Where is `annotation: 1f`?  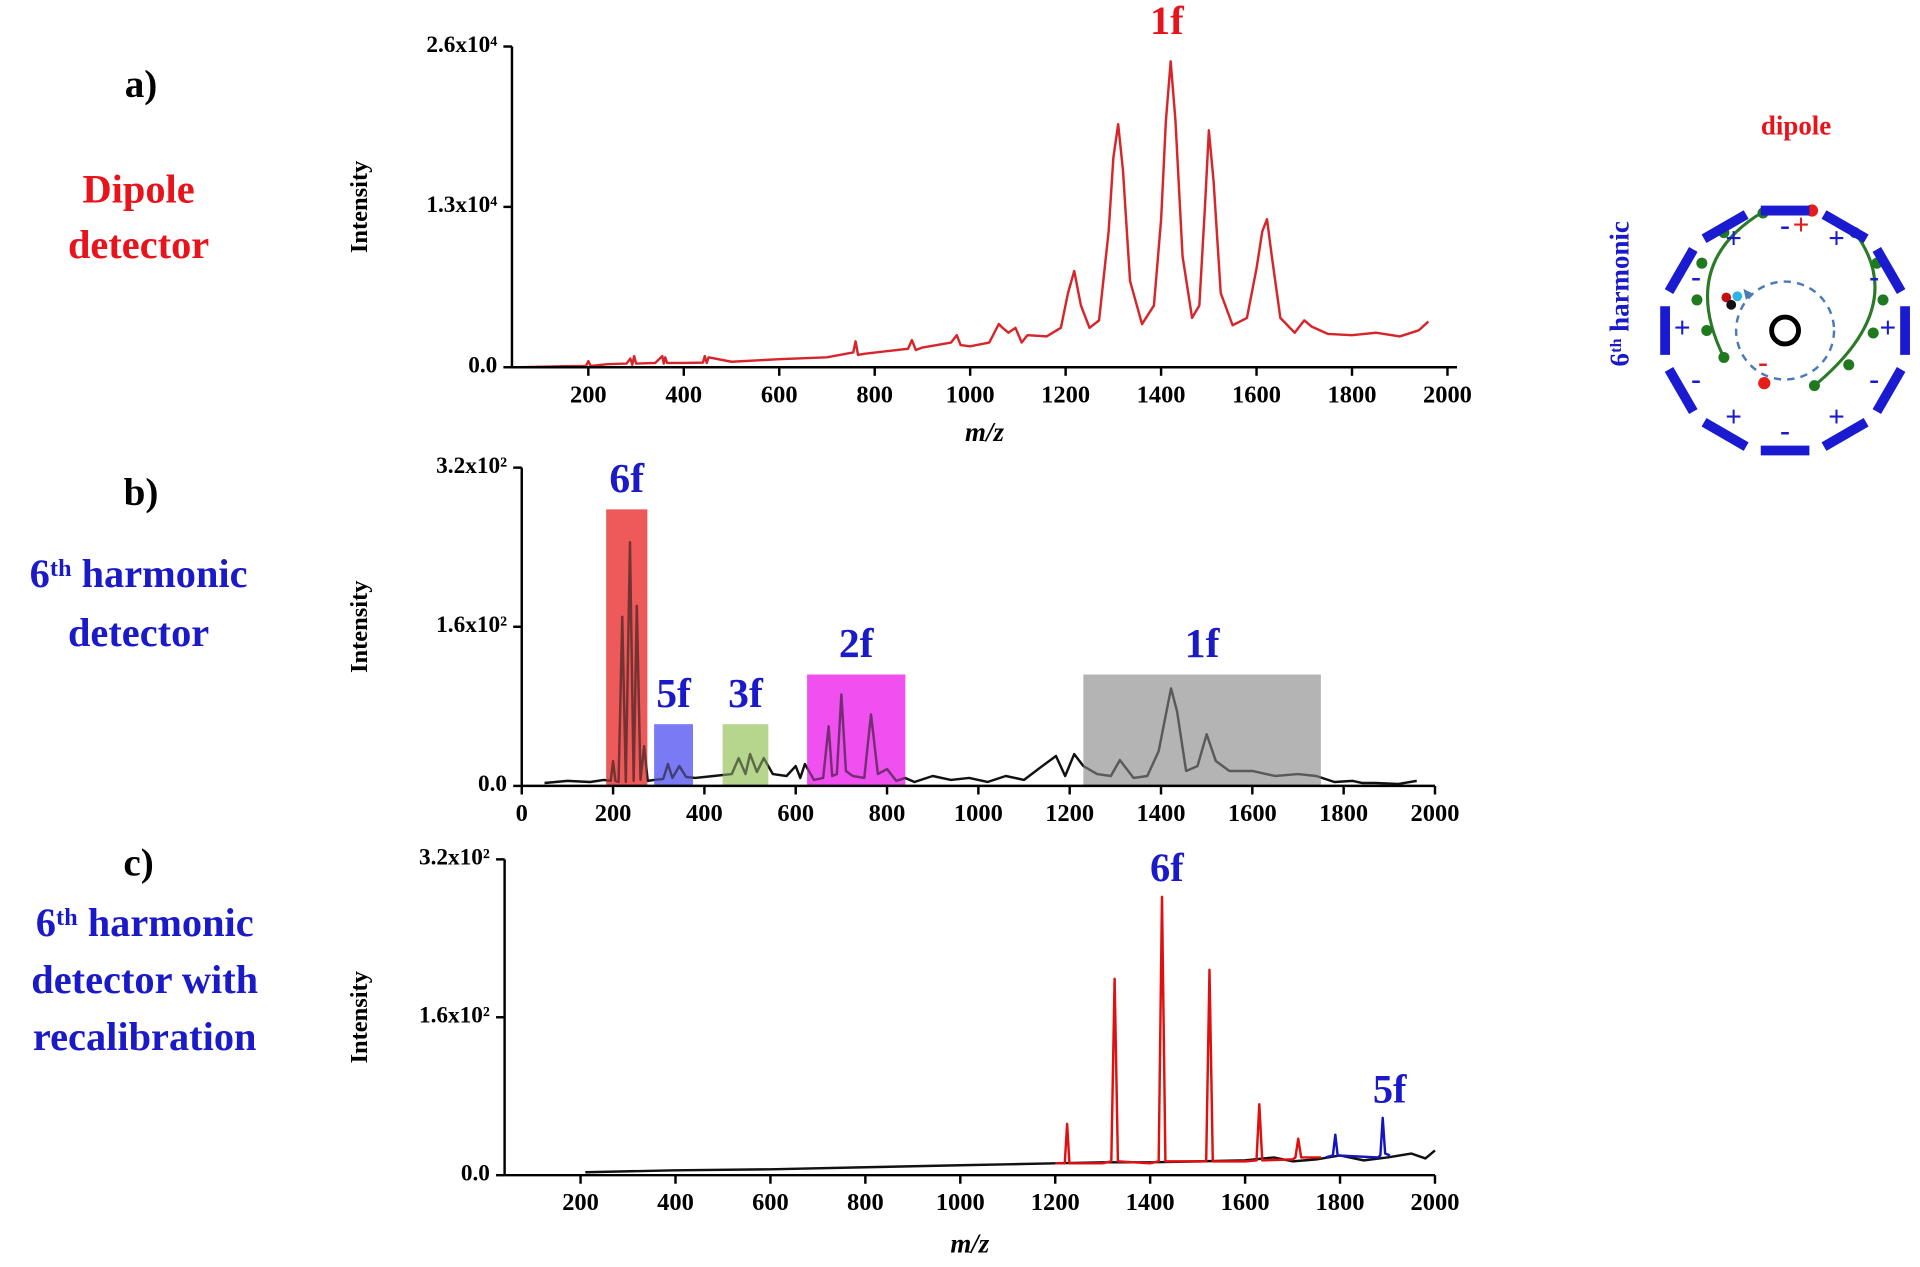 annotation: 1f is located at coordinates (1167, 21).